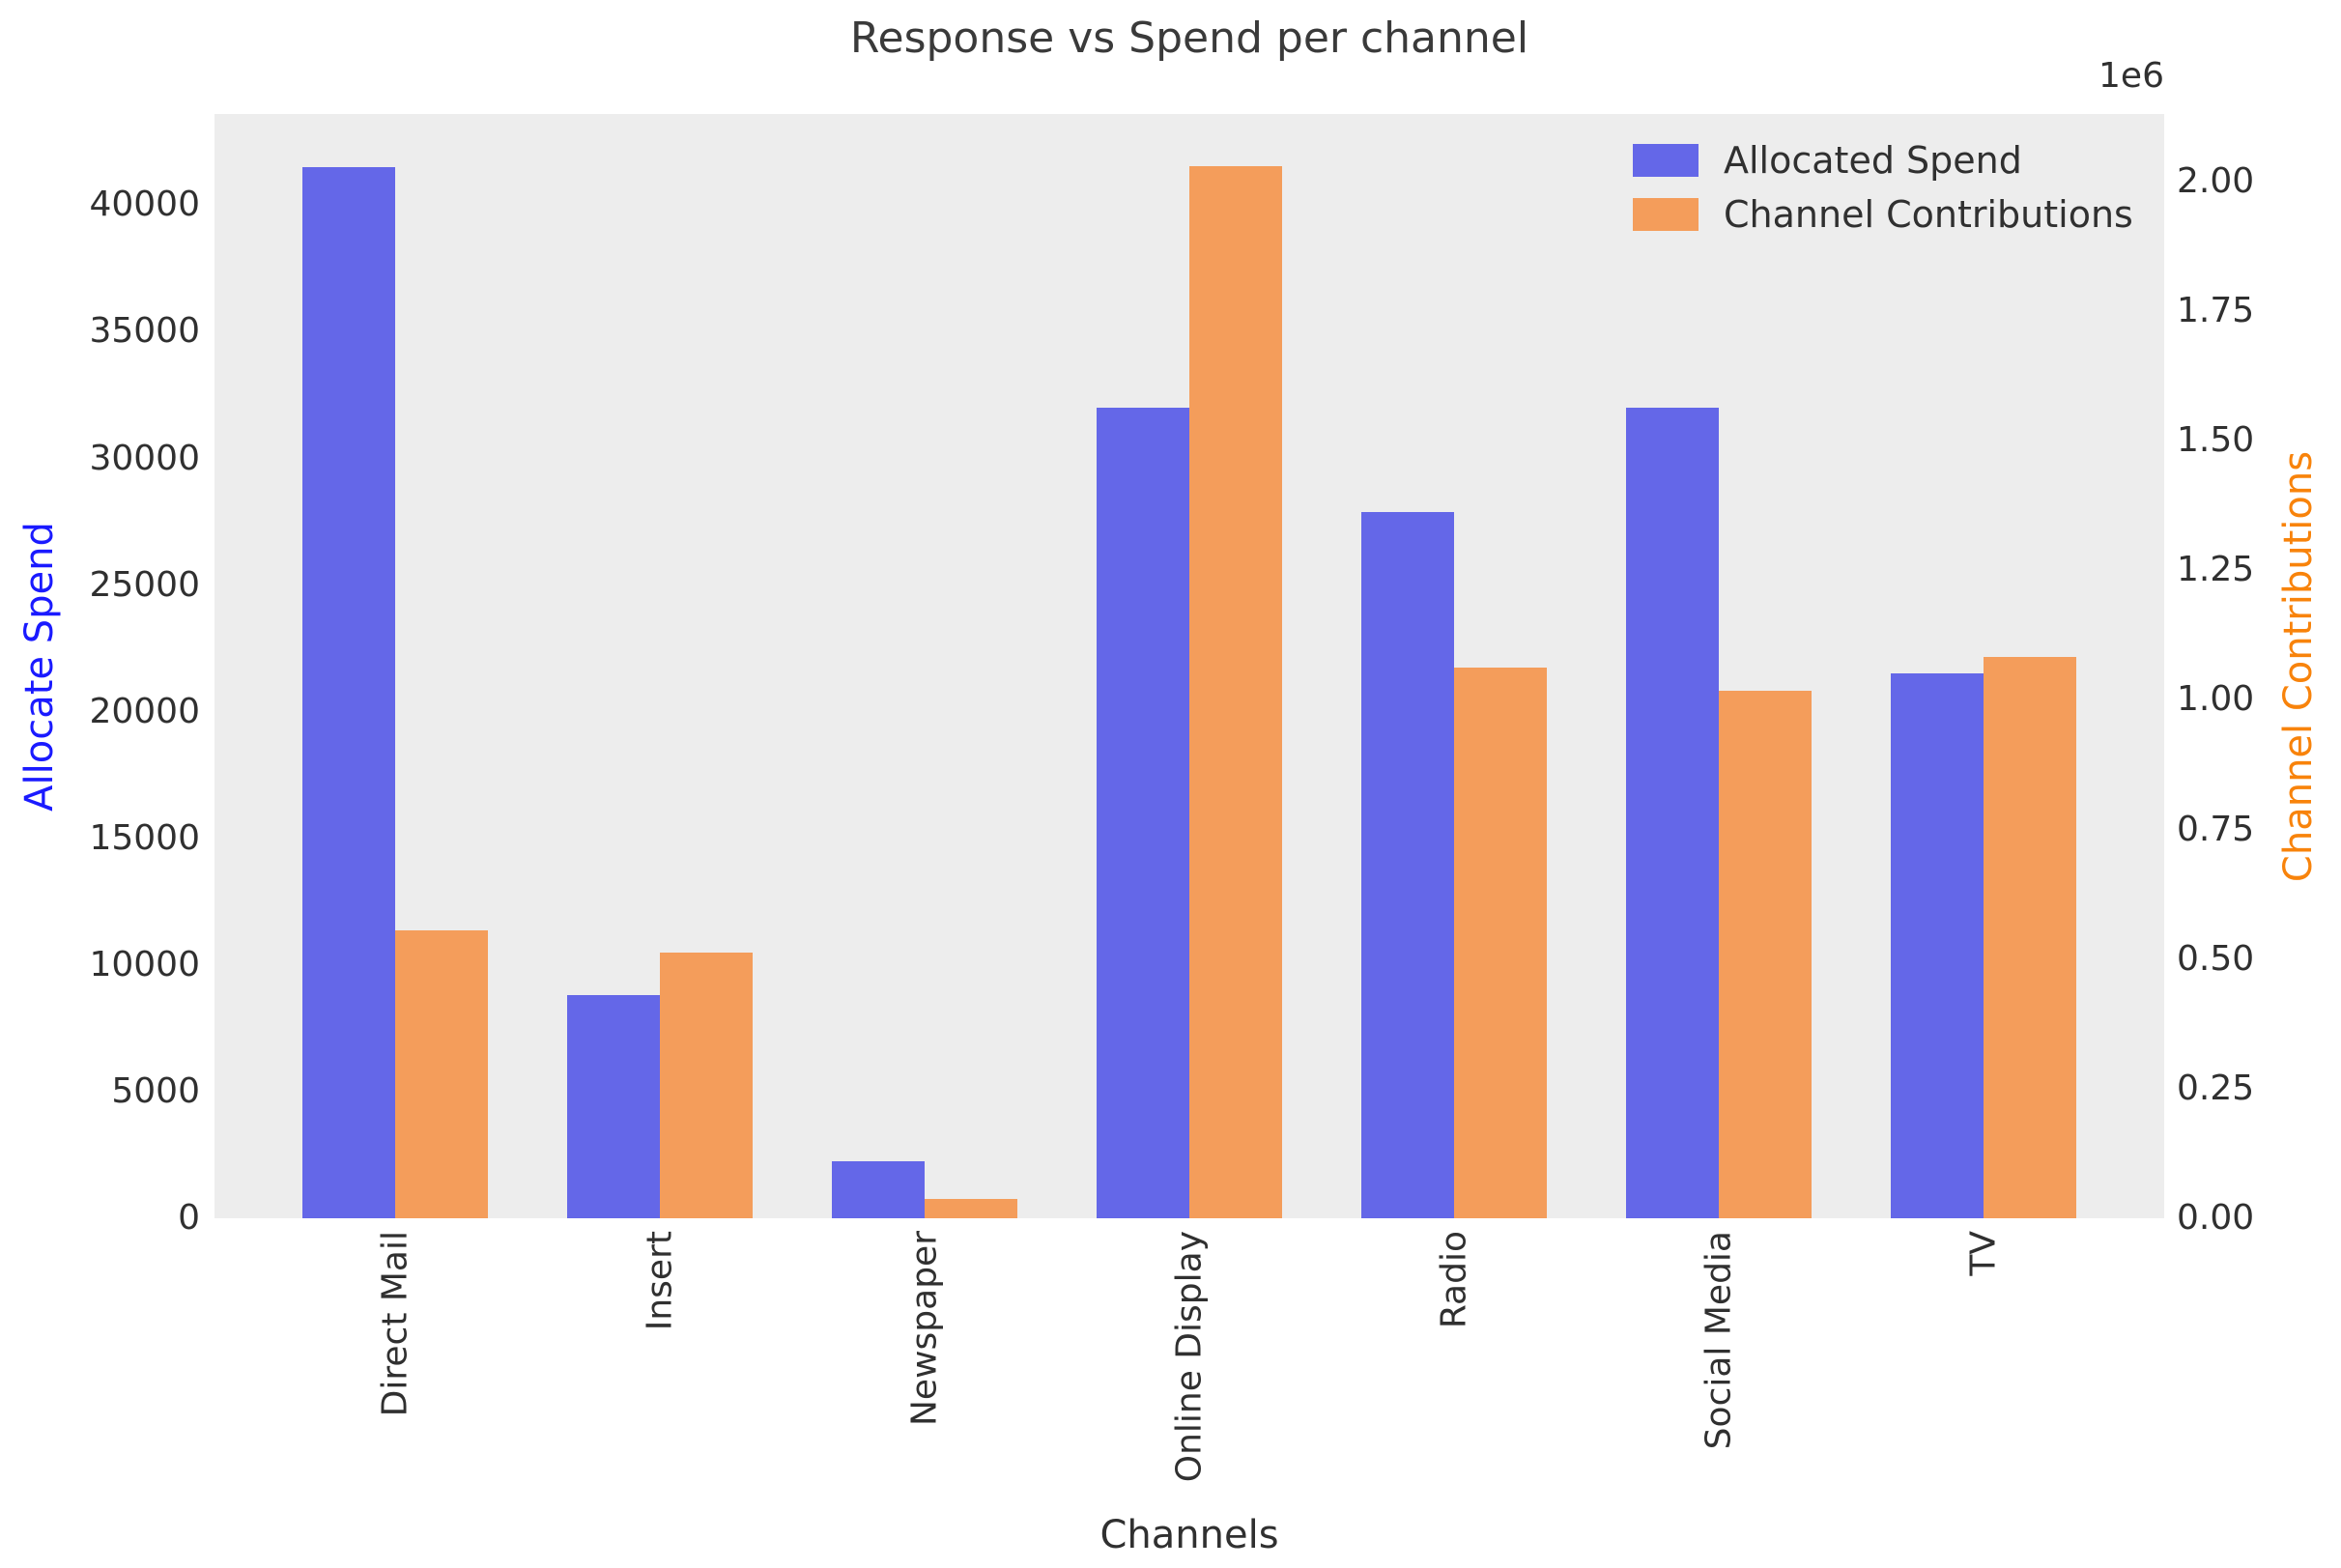 The width and height of the screenshot is (2341, 1568). Describe the element at coordinates (144, 964) in the screenshot. I see `y-left-tick-10000: 10000` at that location.